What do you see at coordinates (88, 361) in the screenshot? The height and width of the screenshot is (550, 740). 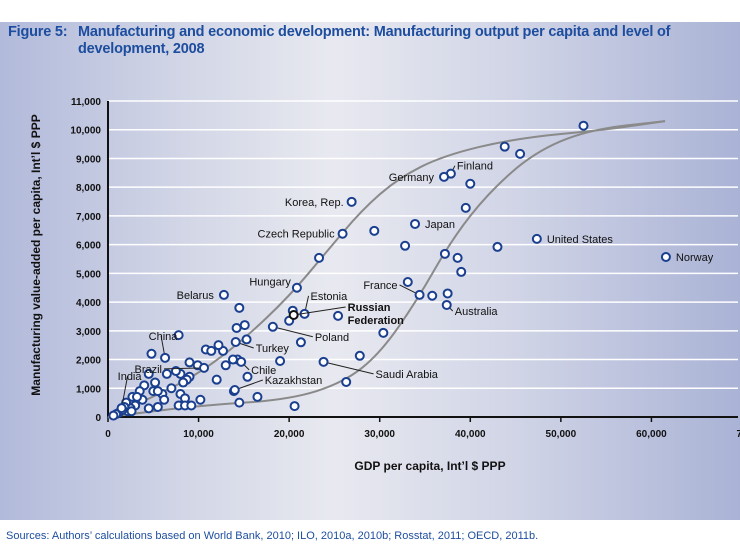 I see `y-tick-label: 2,000` at bounding box center [88, 361].